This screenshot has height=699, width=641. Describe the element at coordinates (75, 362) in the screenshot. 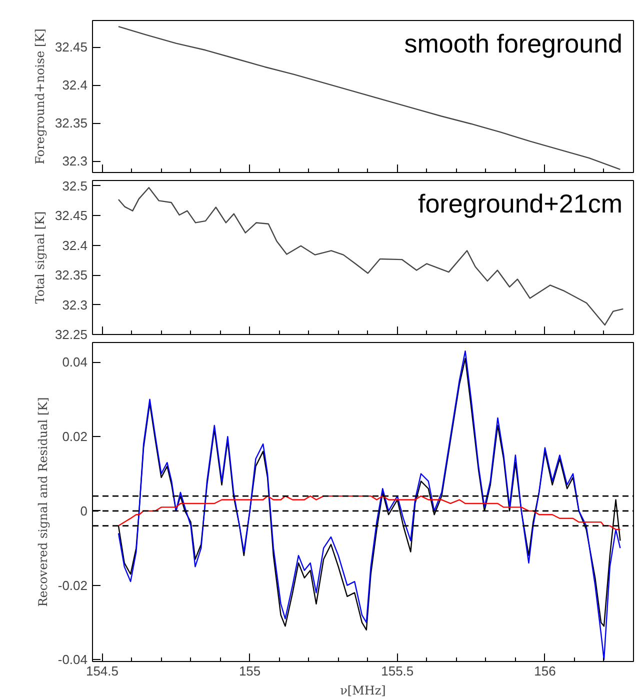

I see `y-tick-label: 0.04` at that location.